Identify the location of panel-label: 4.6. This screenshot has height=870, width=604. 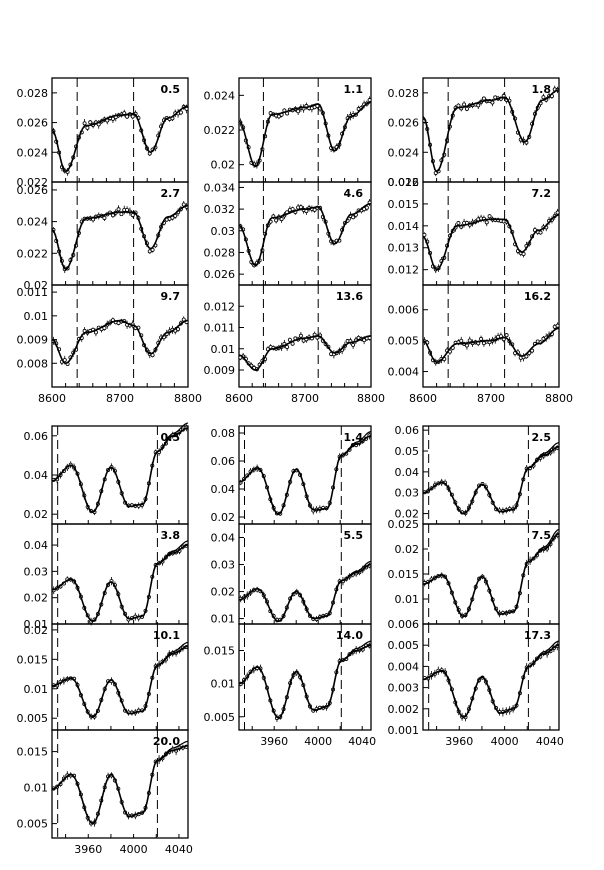
(354, 193).